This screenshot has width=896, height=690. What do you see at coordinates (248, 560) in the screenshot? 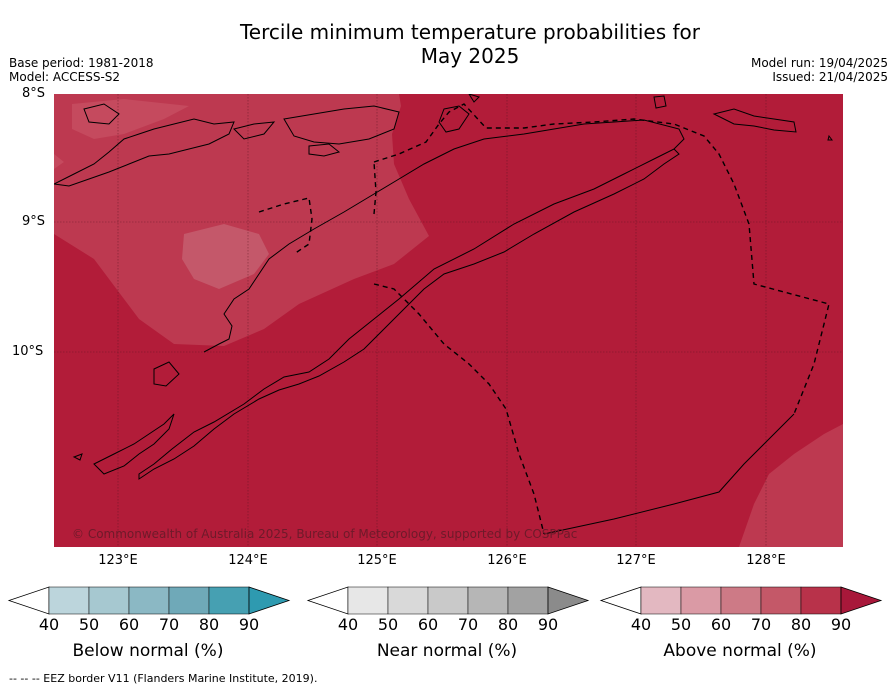
I see `lon-label-124e: 124°E` at bounding box center [248, 560].